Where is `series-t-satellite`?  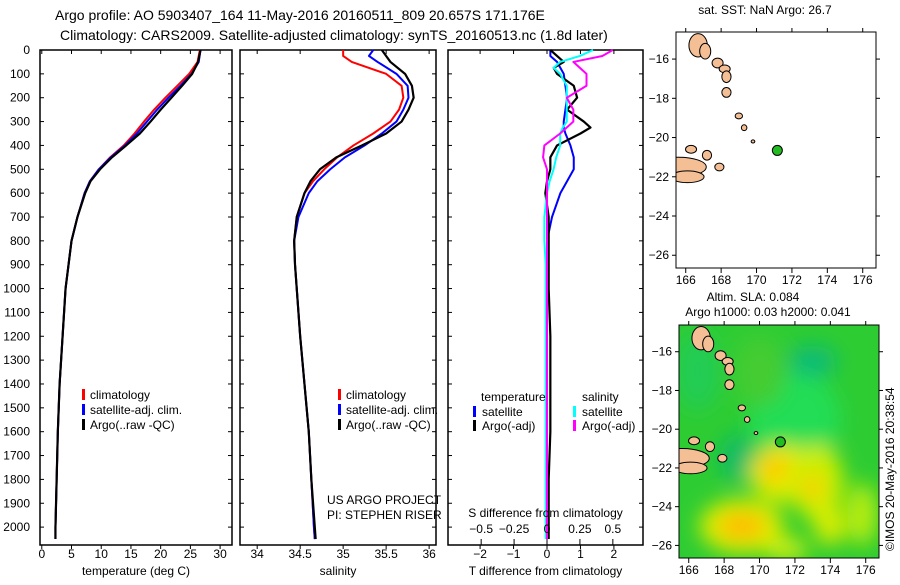 series-t-satellite is located at coordinates (560, 295).